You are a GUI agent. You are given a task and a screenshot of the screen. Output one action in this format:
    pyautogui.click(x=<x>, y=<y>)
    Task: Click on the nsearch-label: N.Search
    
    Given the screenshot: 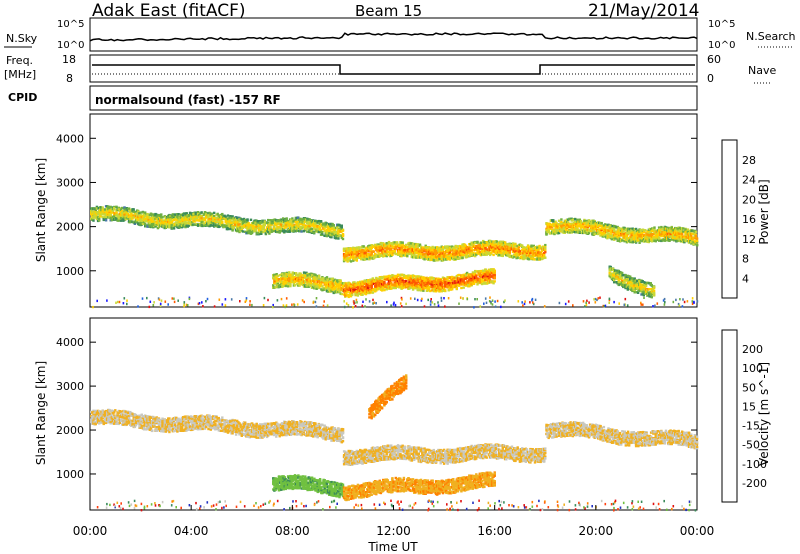 What is the action you would take?
    pyautogui.click(x=771, y=36)
    